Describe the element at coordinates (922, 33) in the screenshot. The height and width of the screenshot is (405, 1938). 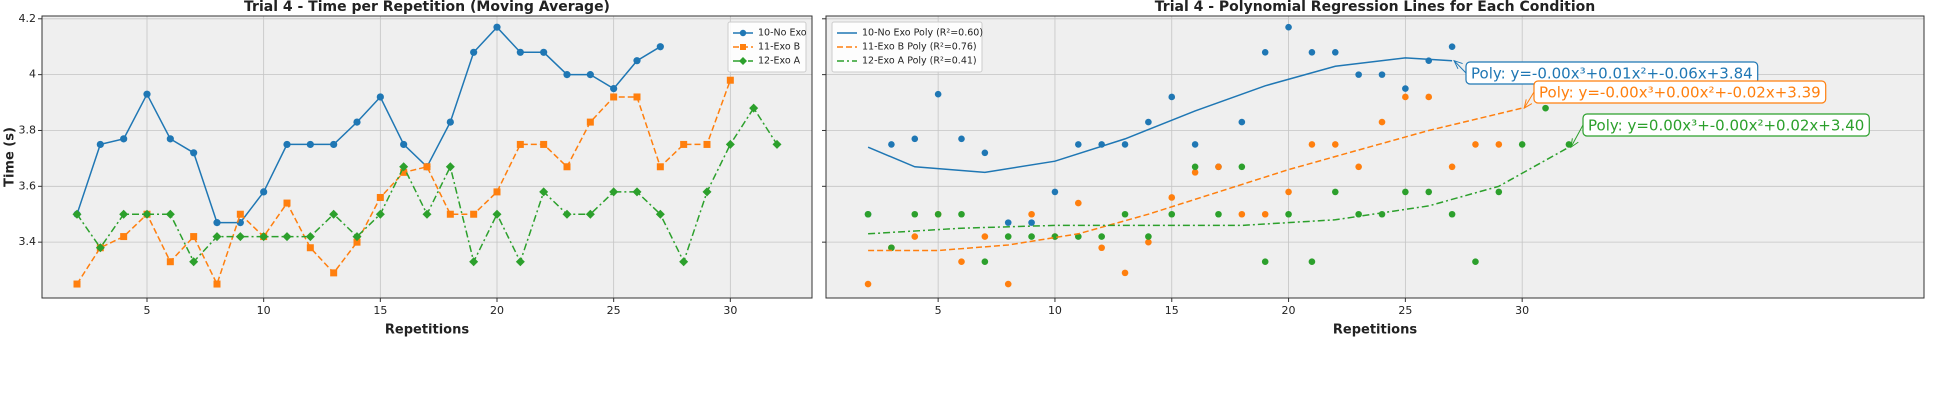
I see `legend-label: 10-No Exo Poly (R²=0.60)` at that location.